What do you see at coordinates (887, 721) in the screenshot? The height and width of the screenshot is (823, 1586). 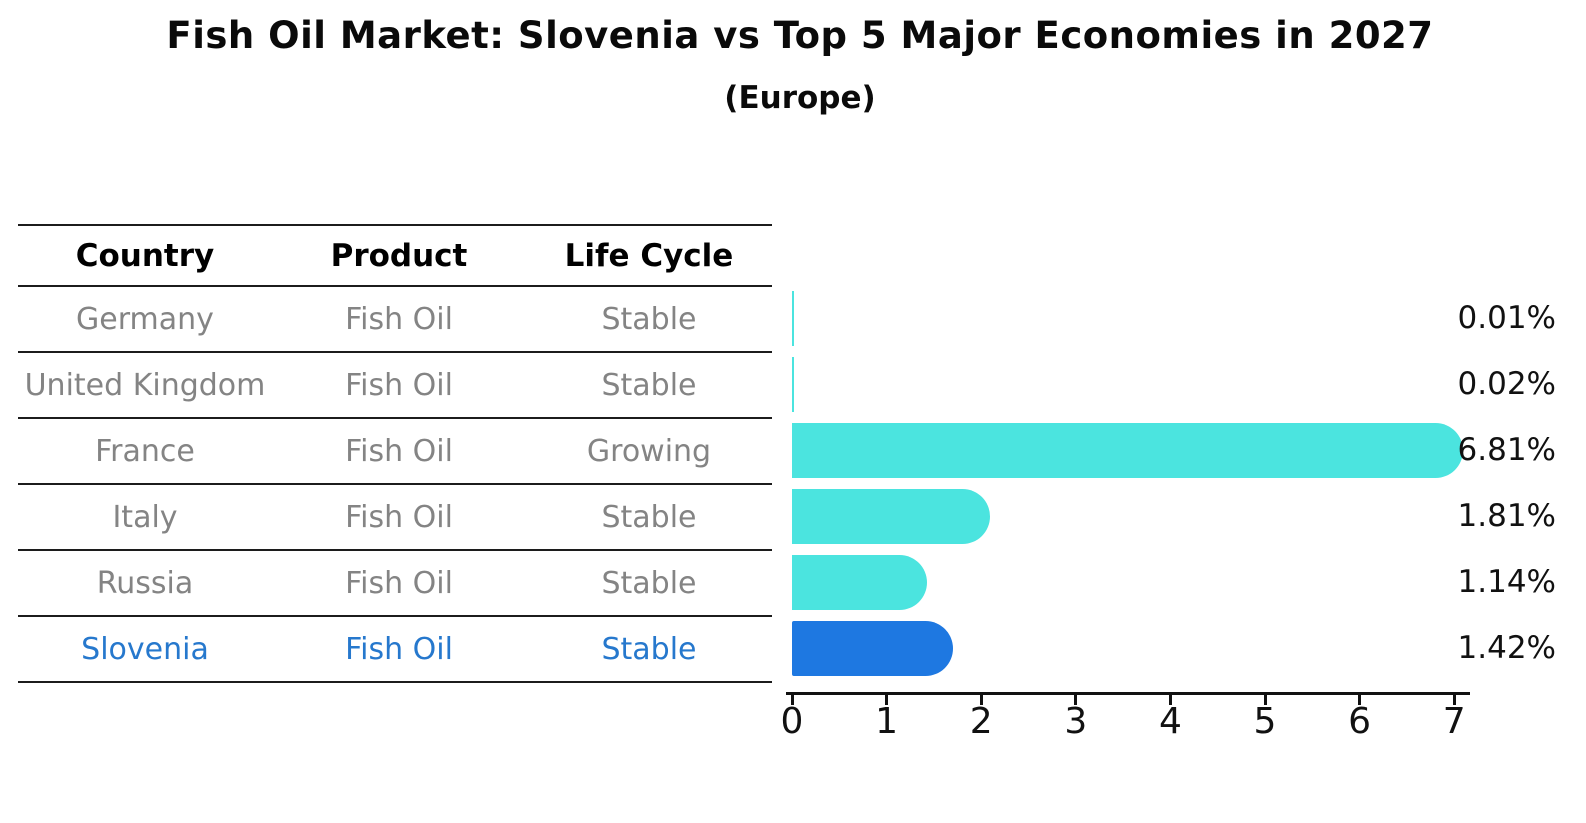 I see `x-axis-tick-label: 1` at bounding box center [887, 721].